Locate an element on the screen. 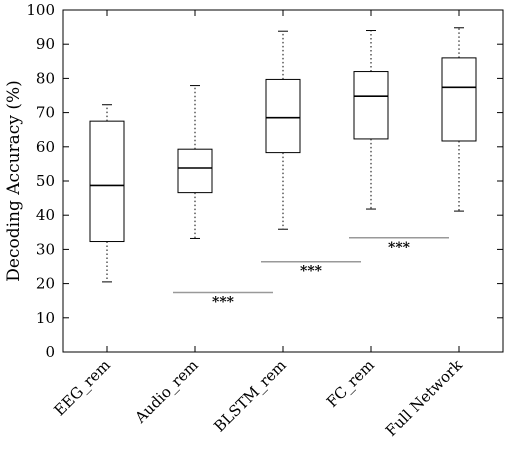 The height and width of the screenshot is (450, 510). y-tick-label: 70 is located at coordinates (45, 113).